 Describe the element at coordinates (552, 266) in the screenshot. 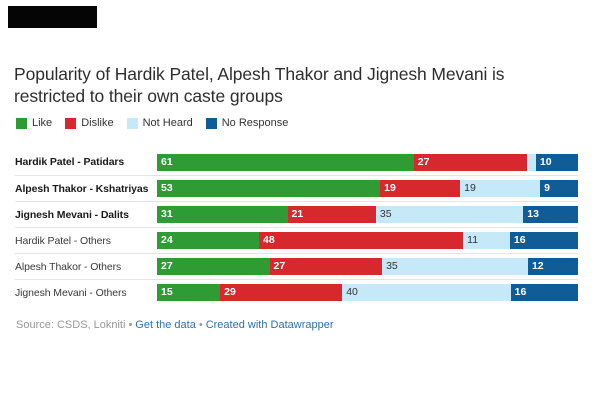

I see `bar-segment-no-response: 12` at that location.